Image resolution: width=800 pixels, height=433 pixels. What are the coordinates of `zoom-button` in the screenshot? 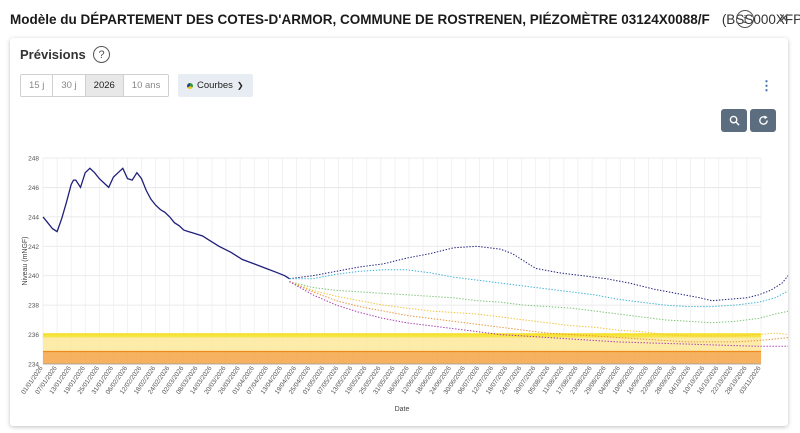 It's located at (734, 120).